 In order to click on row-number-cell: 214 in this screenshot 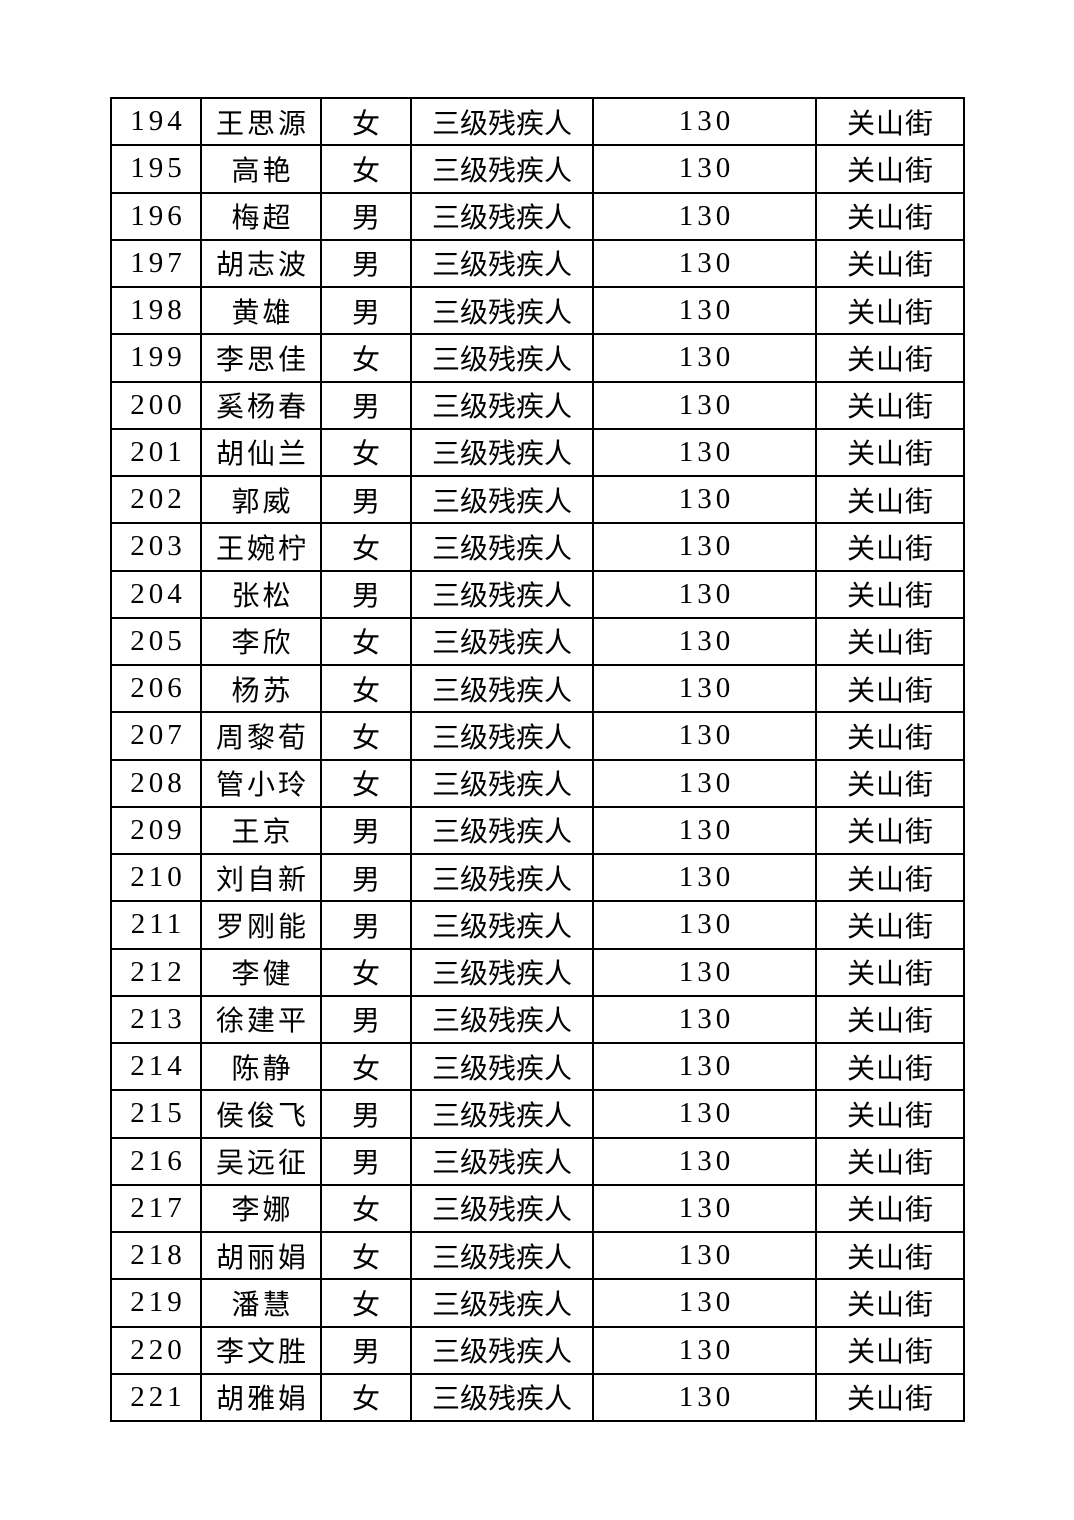, I will do `click(156, 1066)`.